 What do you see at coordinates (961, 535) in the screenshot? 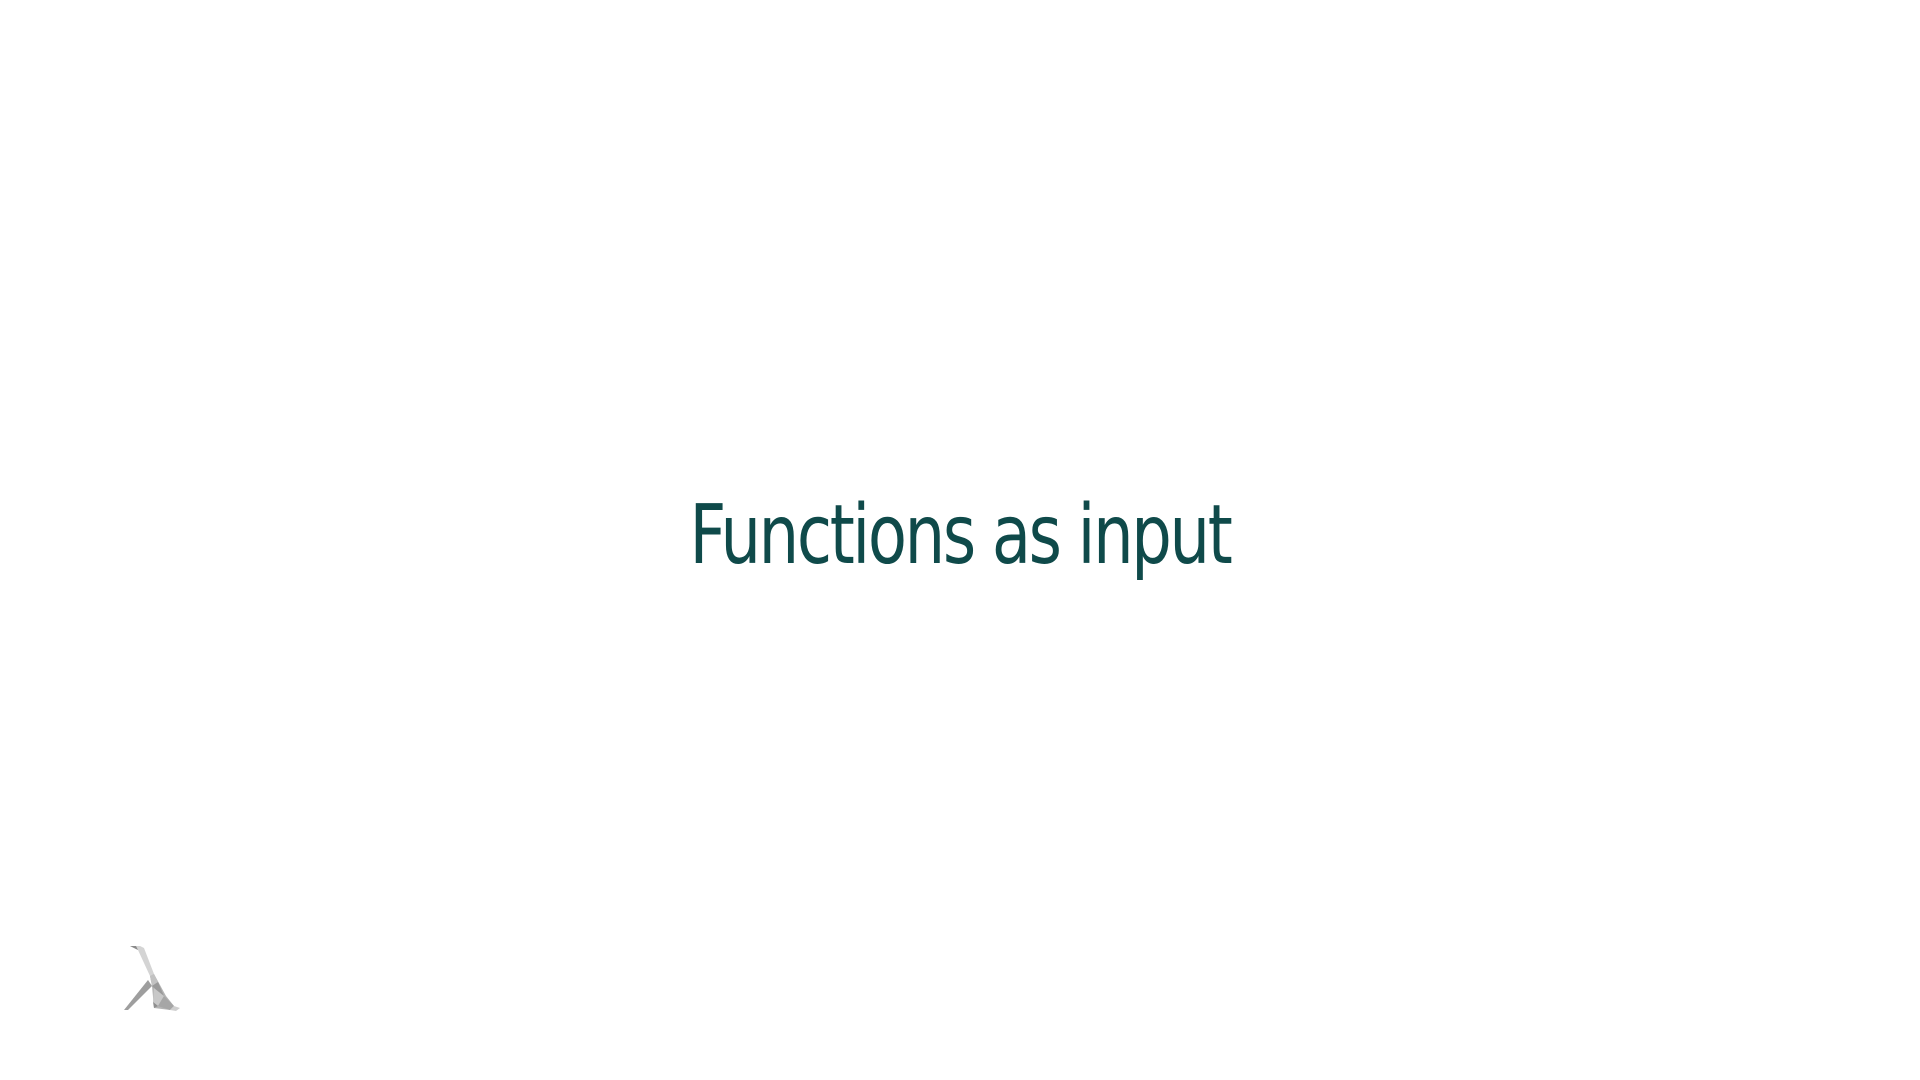
I see `slide-title: Functions as input` at bounding box center [961, 535].